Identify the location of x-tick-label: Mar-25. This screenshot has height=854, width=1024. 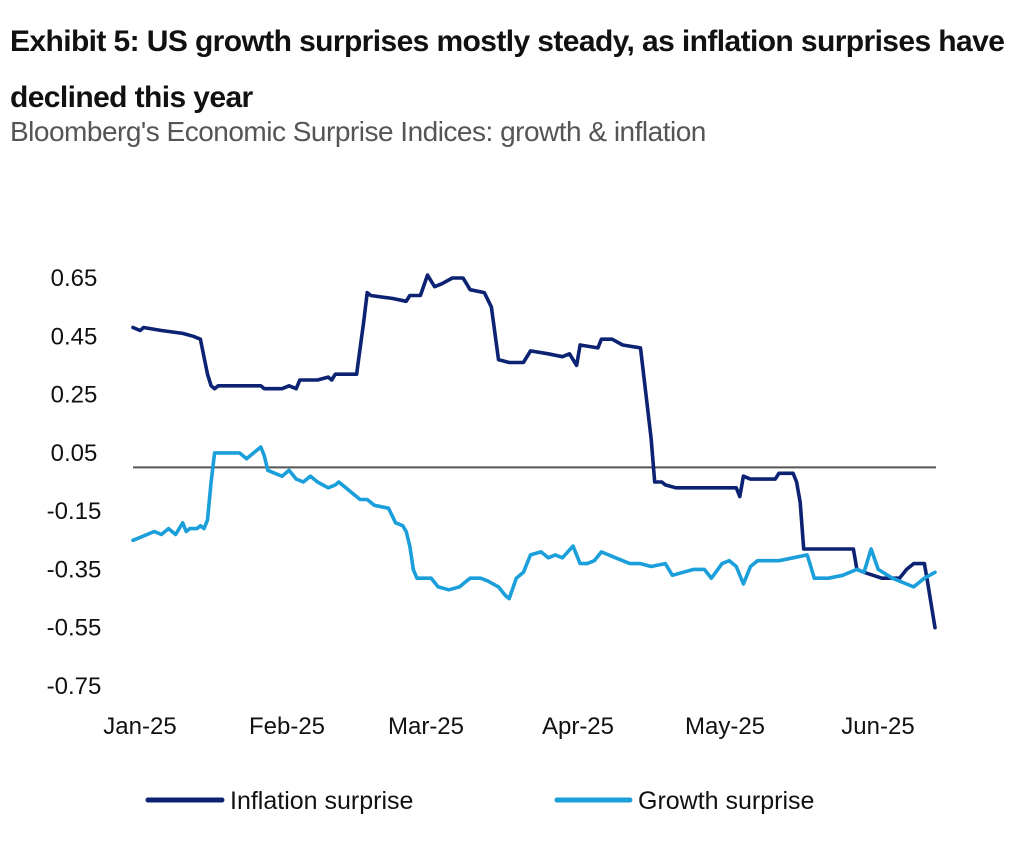
(426, 726).